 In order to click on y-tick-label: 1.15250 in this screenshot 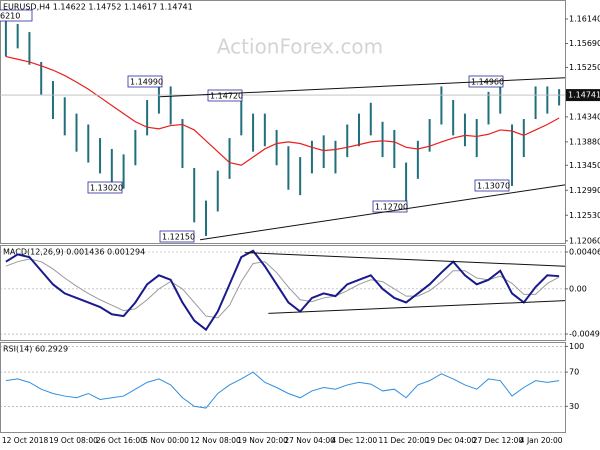, I will do `click(584, 67)`.